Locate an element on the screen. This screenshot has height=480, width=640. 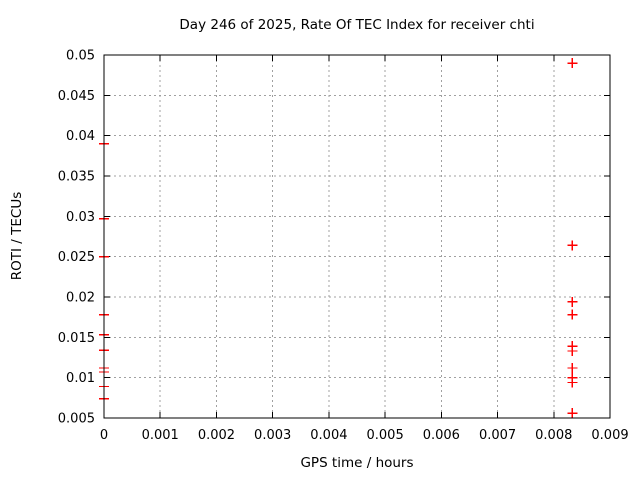
y-tick-label: 0.03 is located at coordinates (80, 217).